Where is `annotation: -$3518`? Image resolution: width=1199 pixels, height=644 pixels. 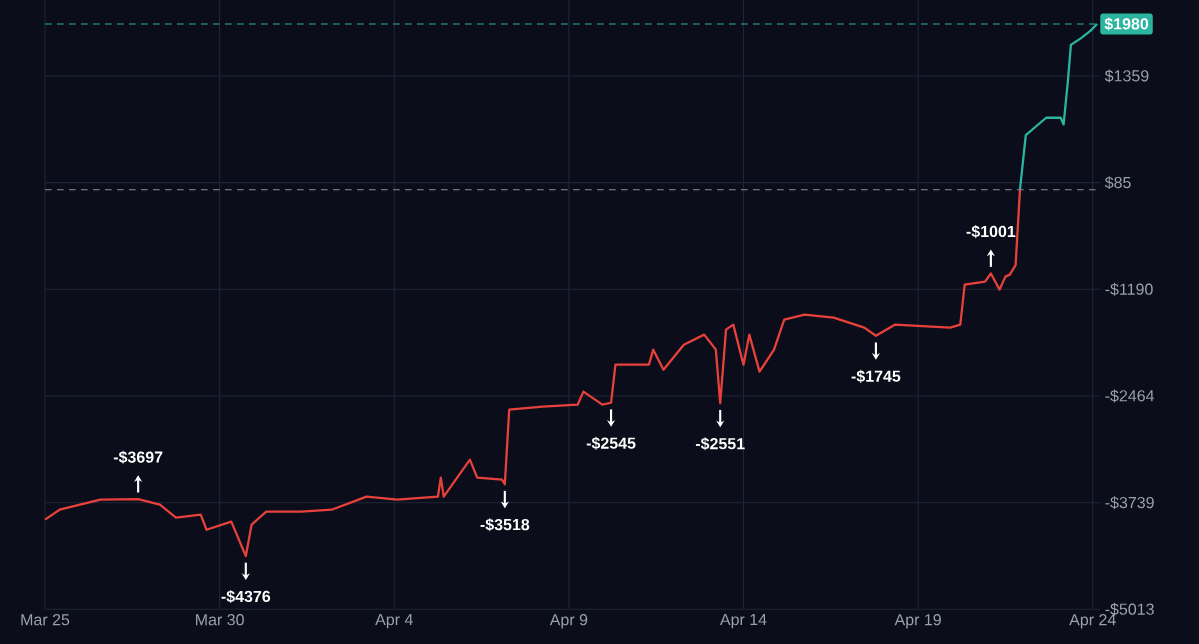
annotation: -$3518 is located at coordinates (505, 525).